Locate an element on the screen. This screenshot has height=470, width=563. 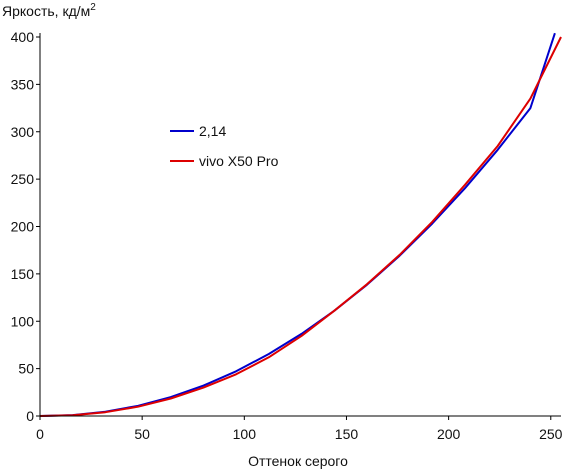
y-tick-label: 0 is located at coordinates (30, 416).